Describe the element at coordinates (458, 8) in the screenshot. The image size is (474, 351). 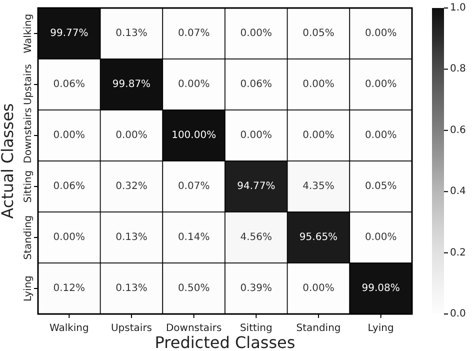
I see `color-bar-label: 1.0` at that location.